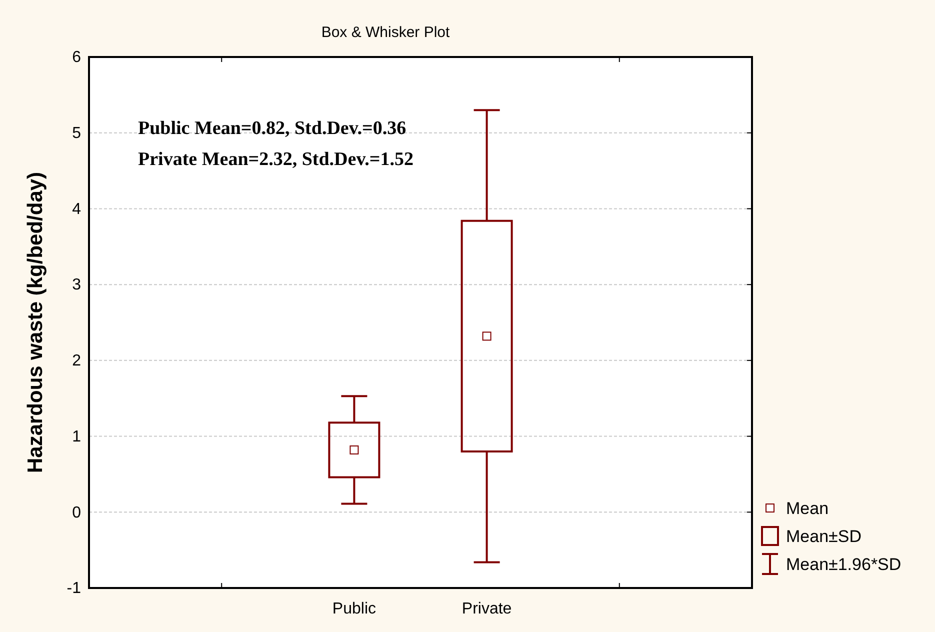 The width and height of the screenshot is (935, 632). What do you see at coordinates (77, 209) in the screenshot?
I see `y-tick-label: 4` at bounding box center [77, 209].